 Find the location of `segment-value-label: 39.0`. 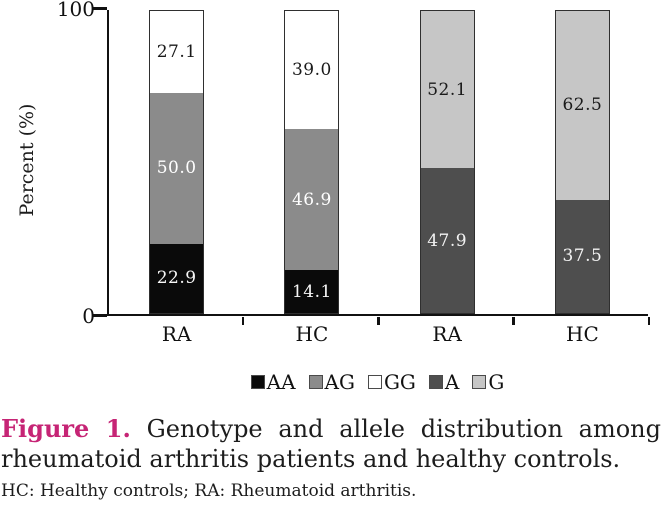

segment-value-label: 39.0 is located at coordinates (311, 69).